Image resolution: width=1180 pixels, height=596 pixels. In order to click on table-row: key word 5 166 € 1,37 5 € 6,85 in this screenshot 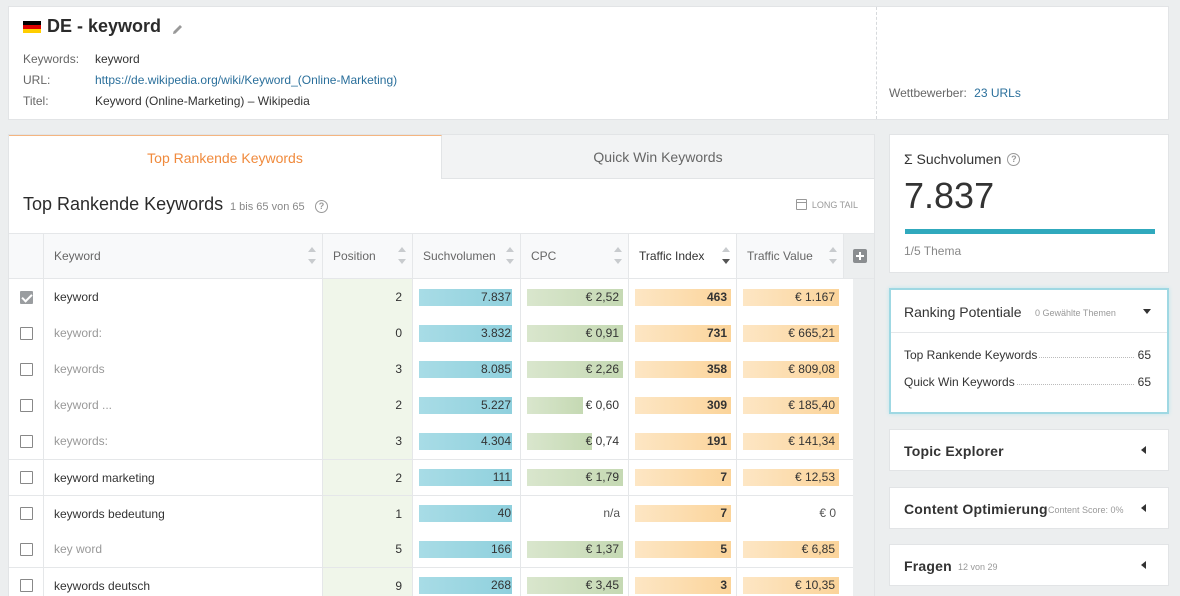, I will do `click(441, 549)`.